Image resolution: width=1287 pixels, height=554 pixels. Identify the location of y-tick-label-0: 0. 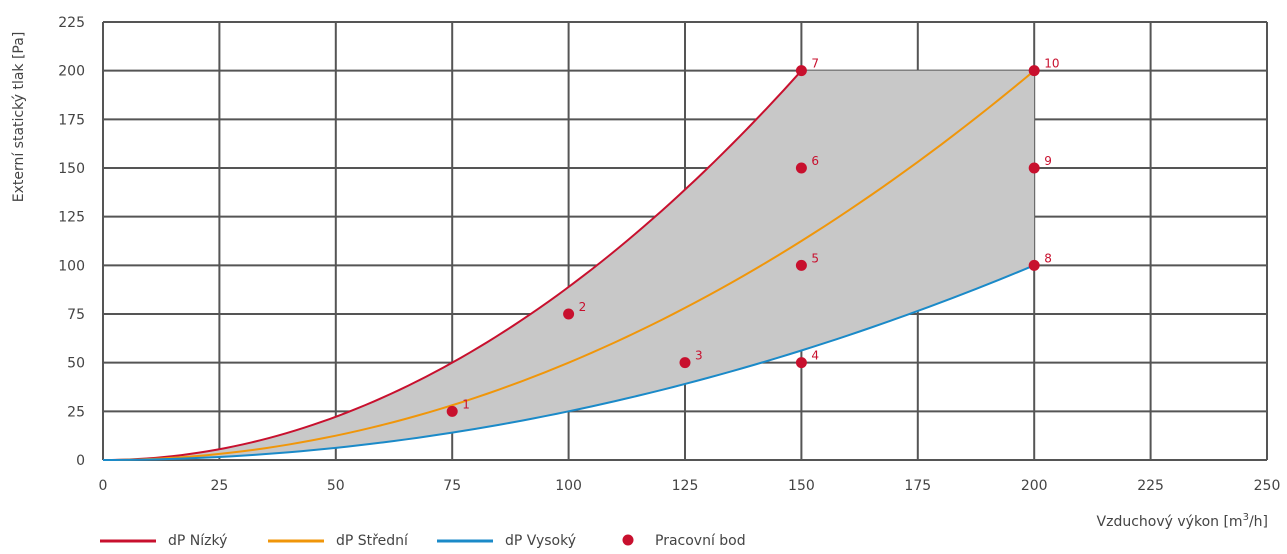
(80, 461).